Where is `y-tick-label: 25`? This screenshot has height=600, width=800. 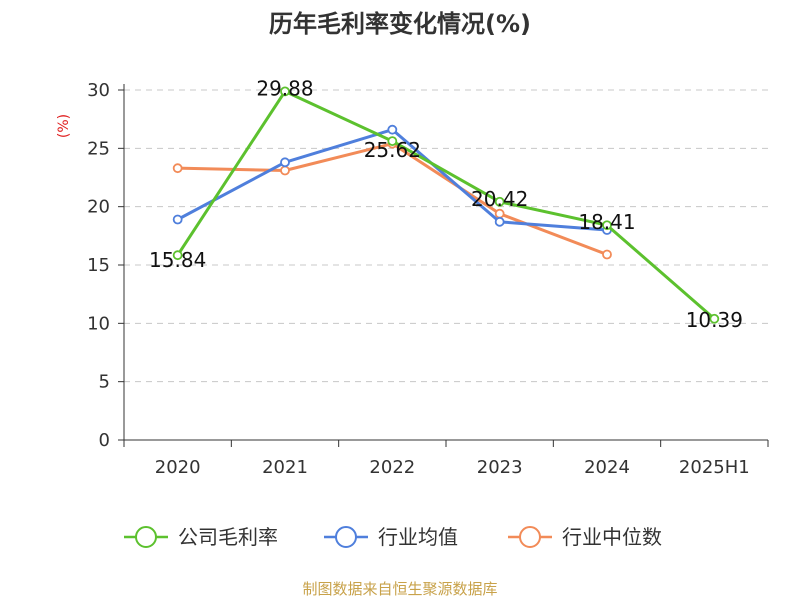
y-tick-label: 25 is located at coordinates (98, 148).